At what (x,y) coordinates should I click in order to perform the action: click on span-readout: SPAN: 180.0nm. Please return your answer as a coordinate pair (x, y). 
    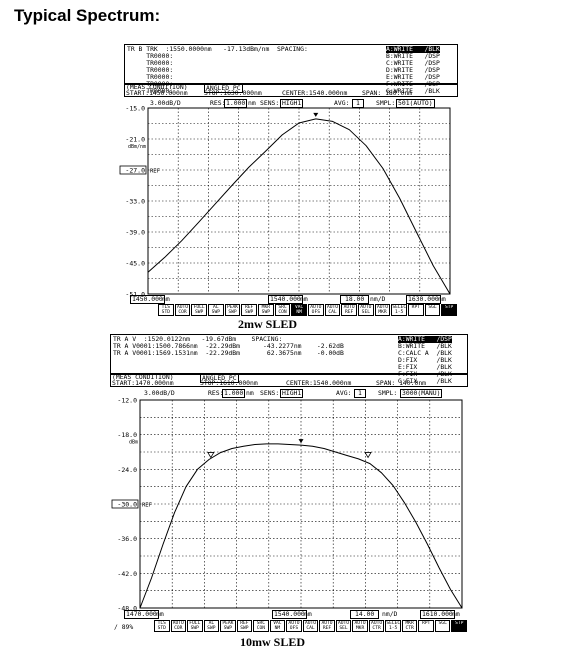
    Looking at the image, I should click on (387, 93).